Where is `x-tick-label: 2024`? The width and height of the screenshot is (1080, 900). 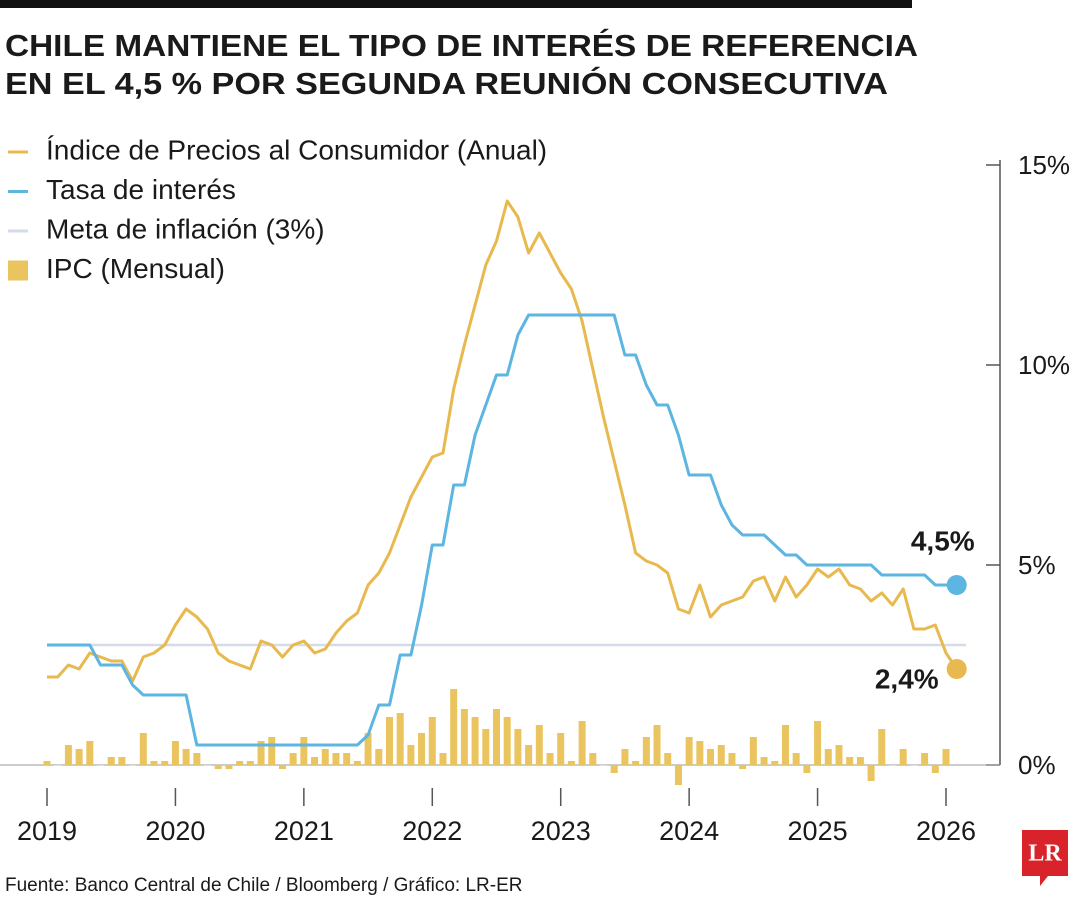
x-tick-label: 2024 is located at coordinates (689, 831).